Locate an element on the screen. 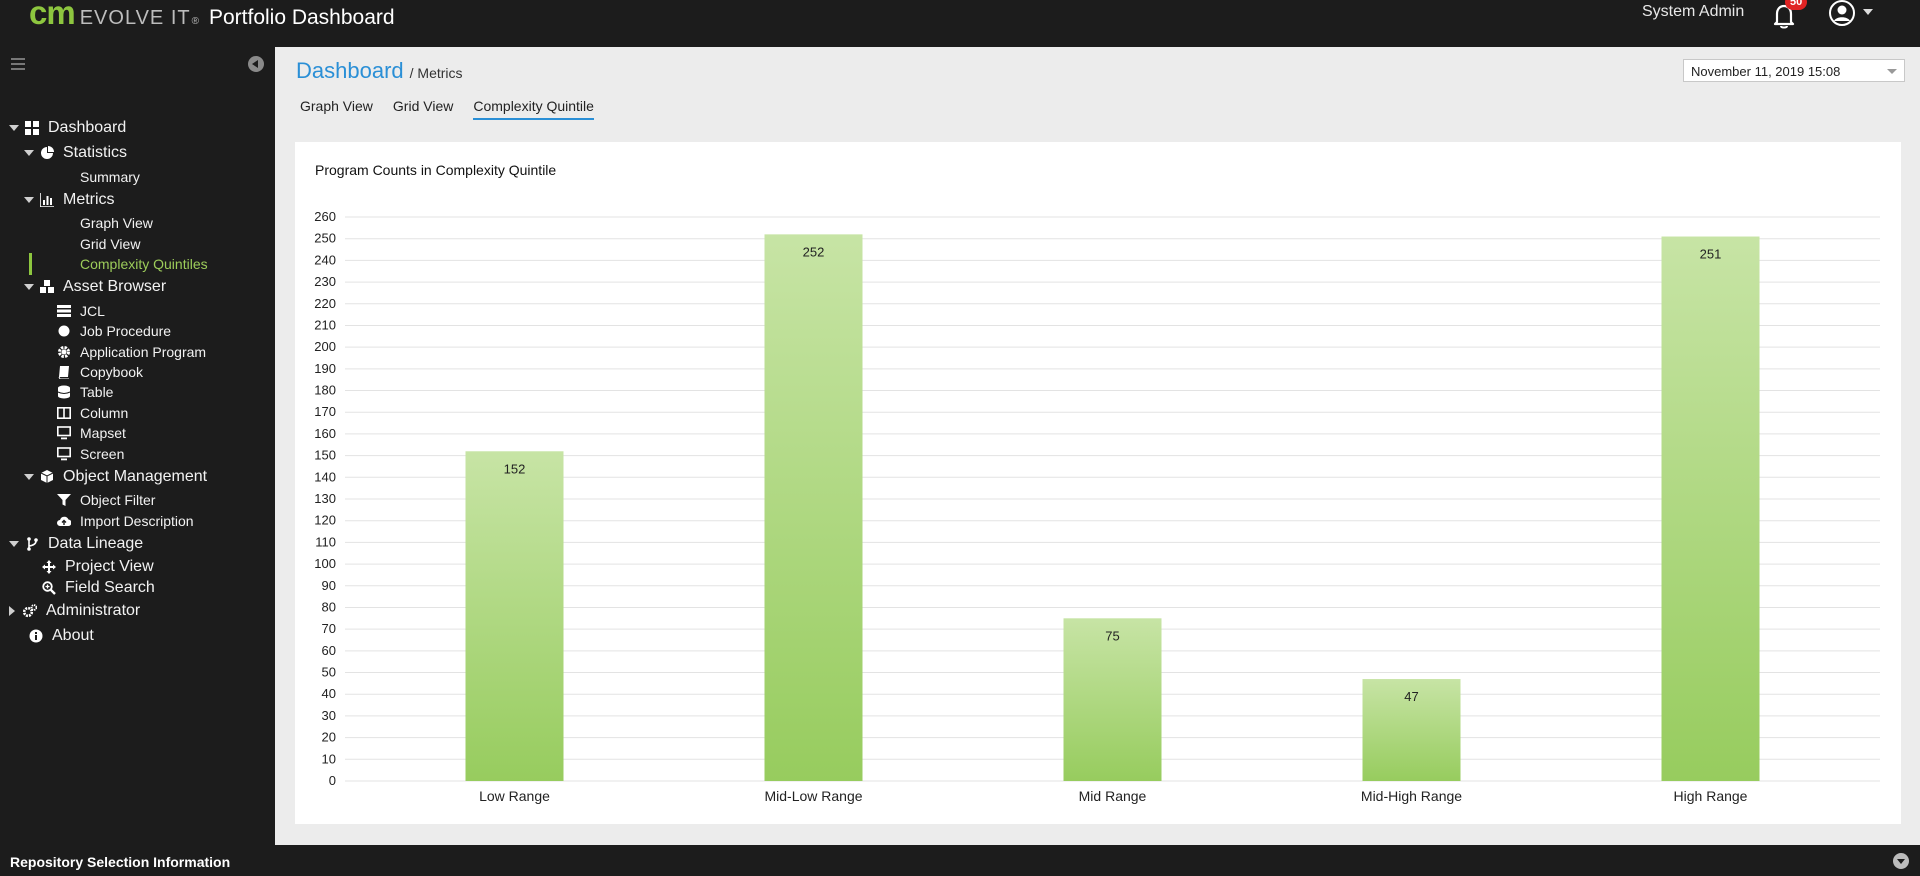 Image resolution: width=1920 pixels, height=876 pixels. view-tabs: Graph View Grid View Complexity Quintile is located at coordinates (457, 109).